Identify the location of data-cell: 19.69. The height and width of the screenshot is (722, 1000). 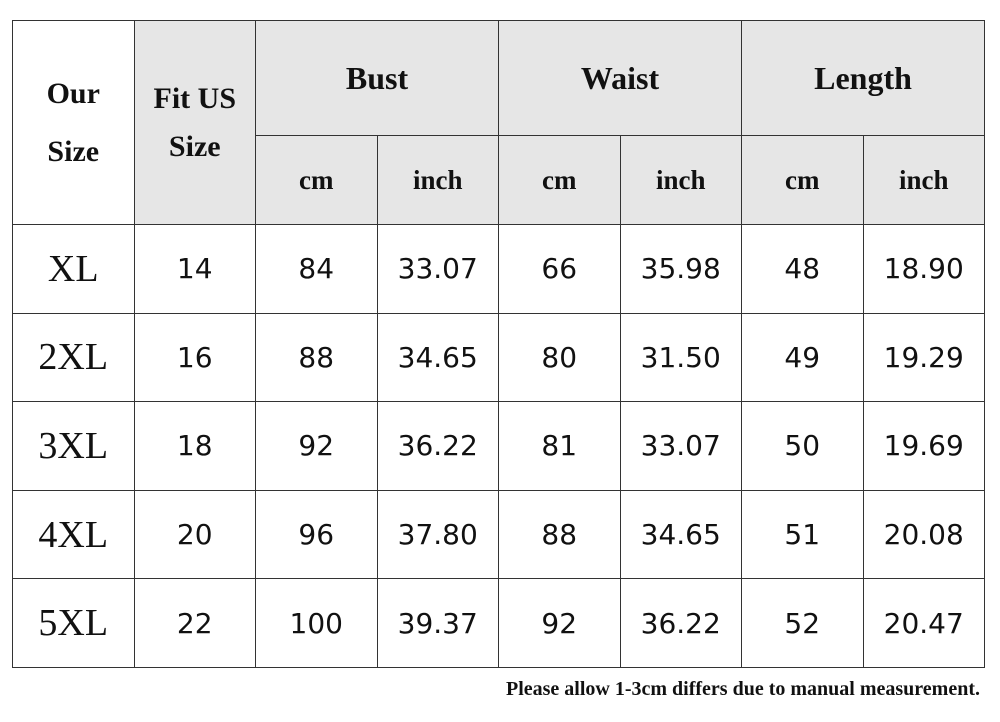
(923, 446).